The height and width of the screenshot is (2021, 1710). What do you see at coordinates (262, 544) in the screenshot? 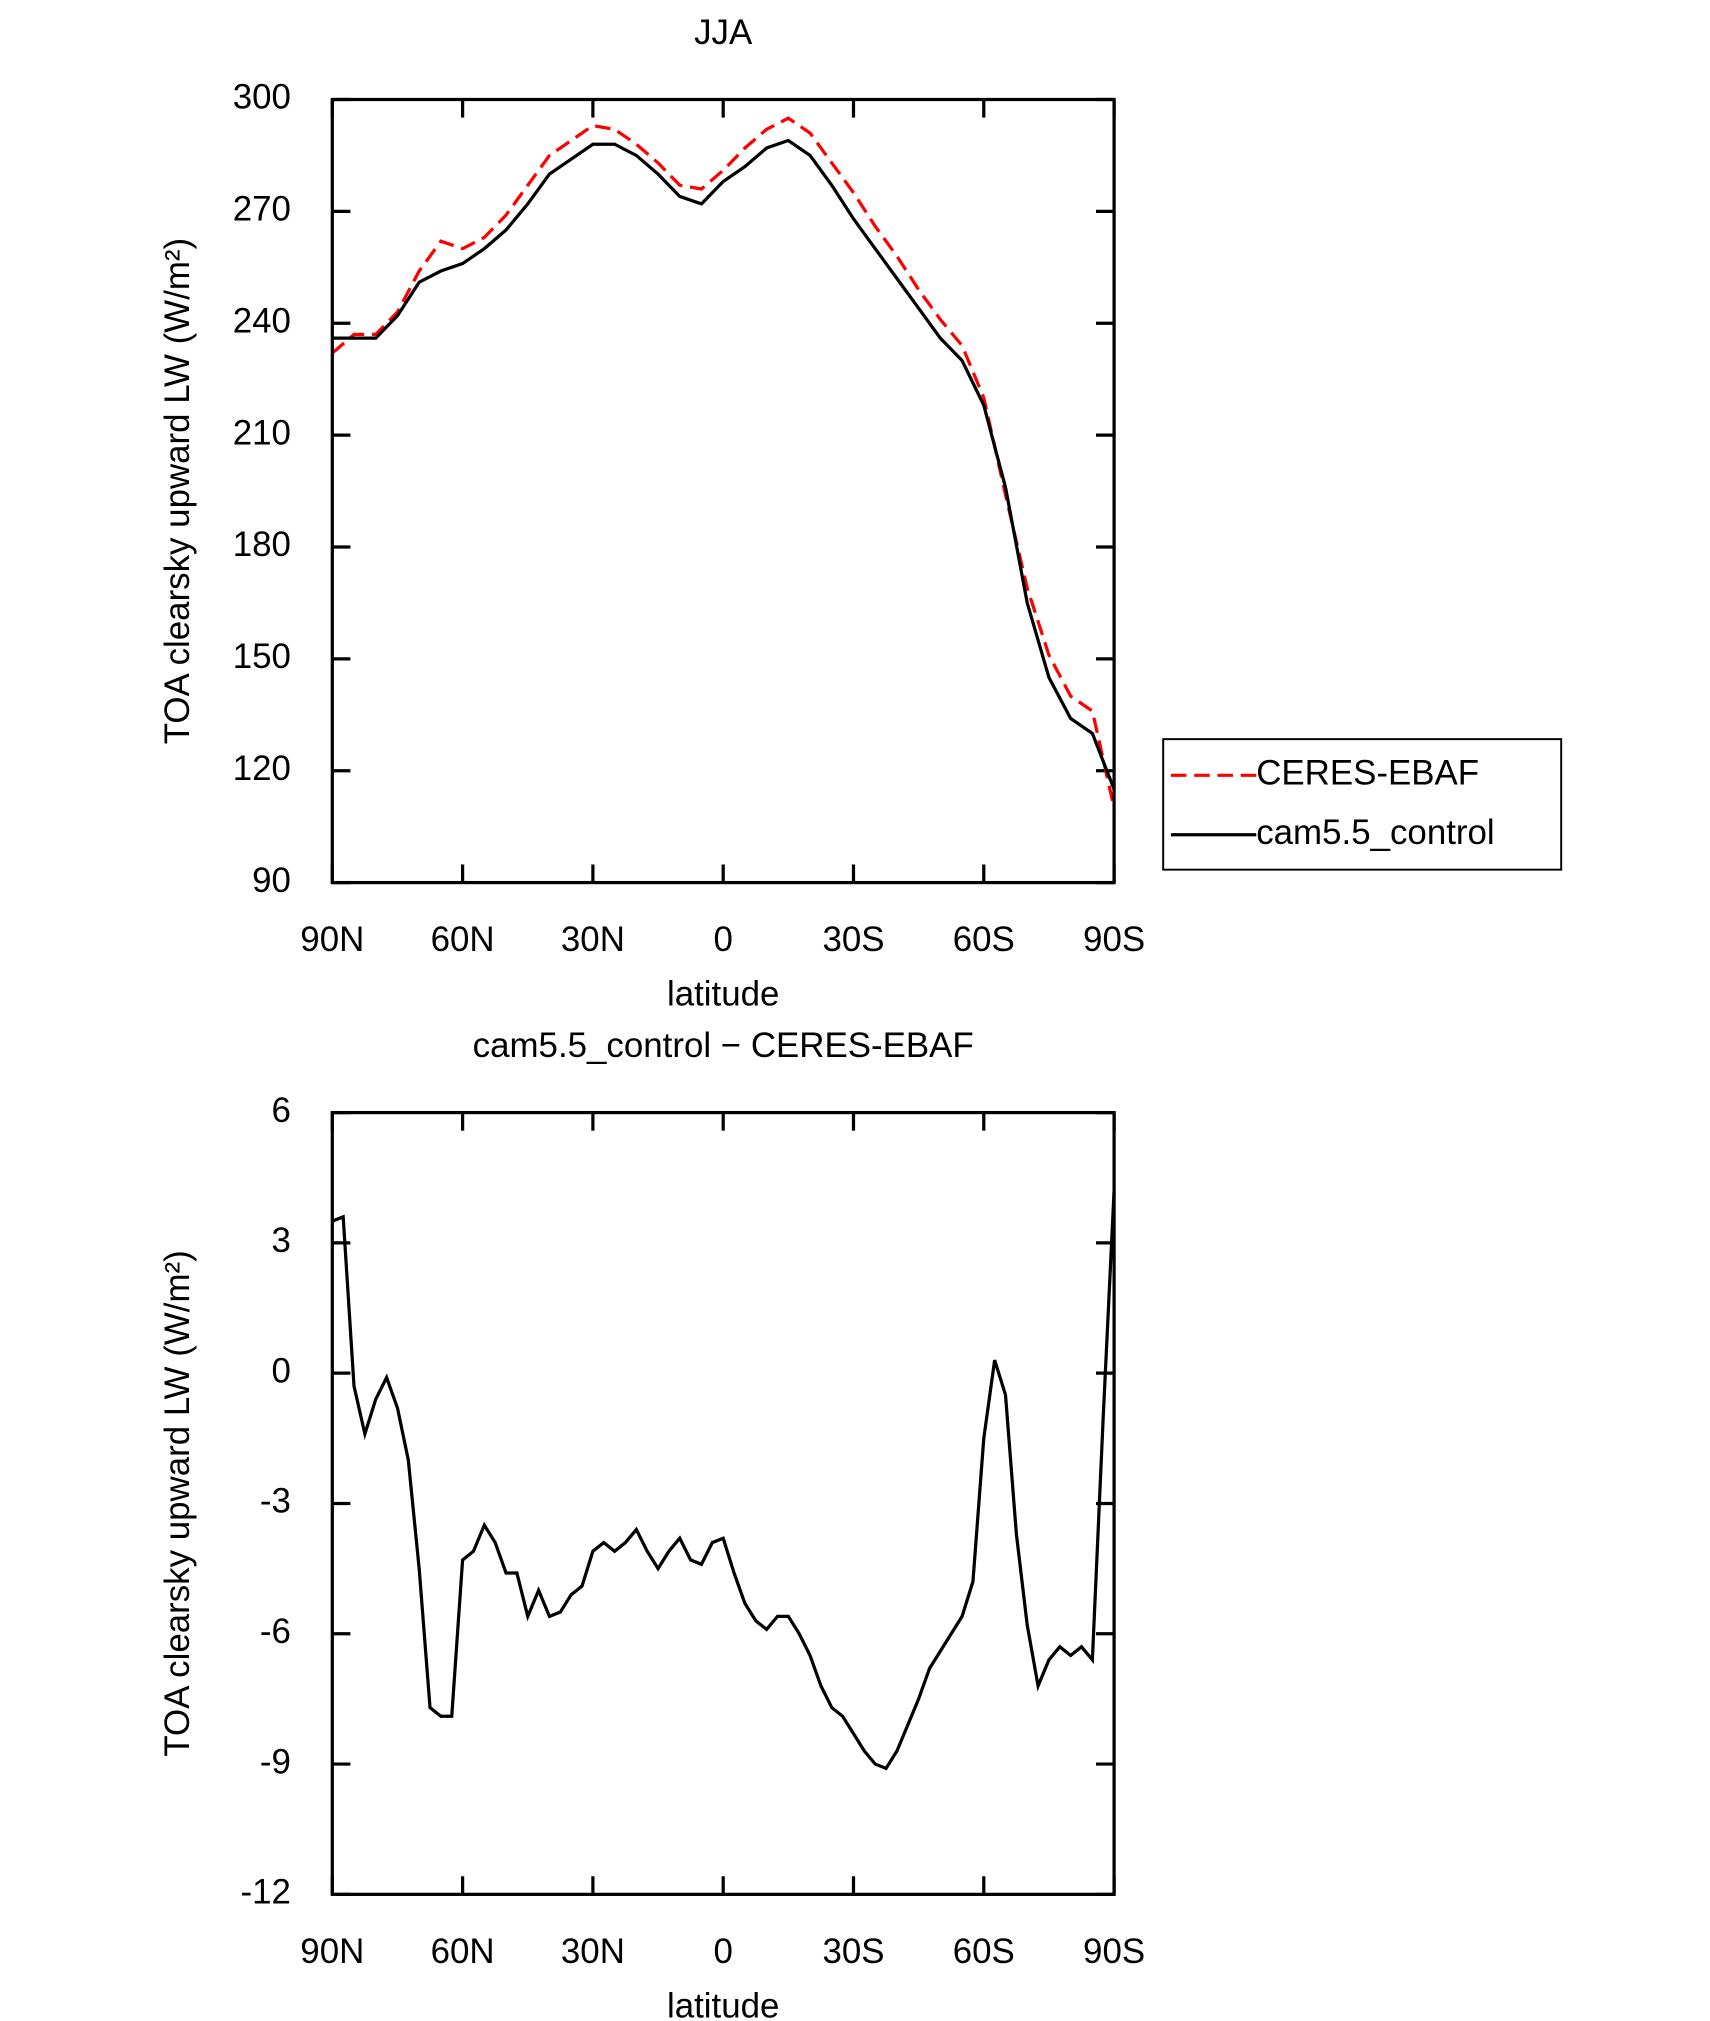
I see `y-tick-label: 180` at bounding box center [262, 544].